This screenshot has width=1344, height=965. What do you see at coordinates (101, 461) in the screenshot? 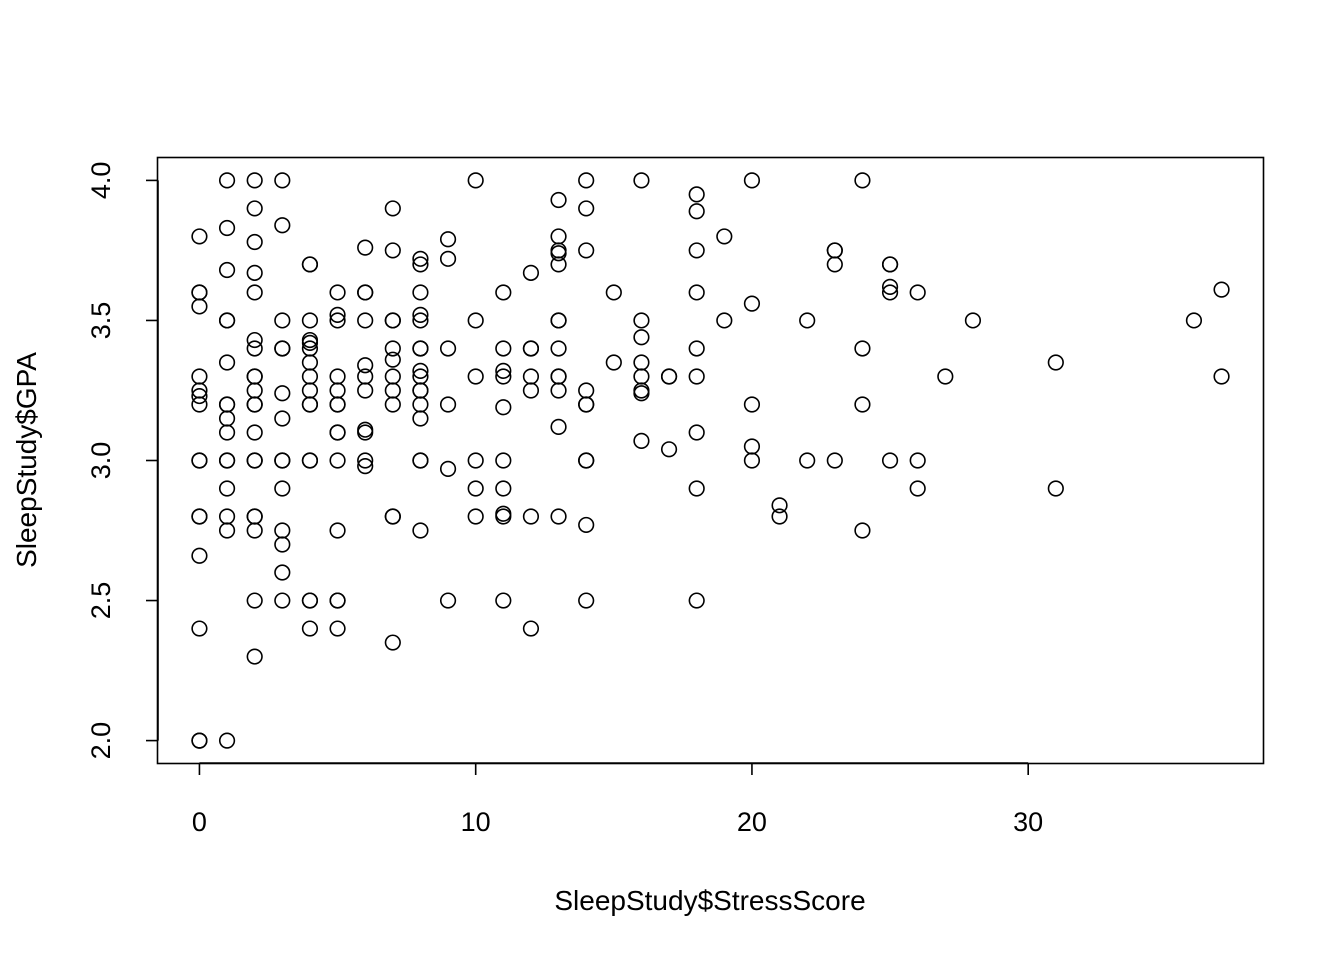
I see `y-tick-label: 3.0` at bounding box center [101, 461].